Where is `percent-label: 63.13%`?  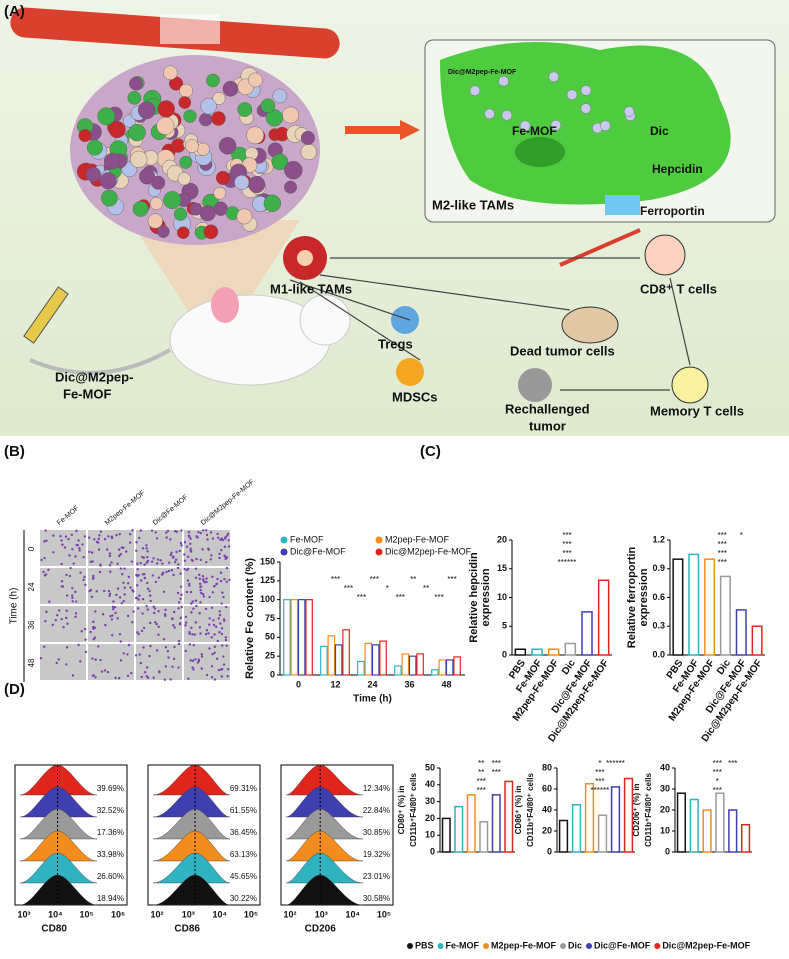 percent-label: 63.13% is located at coordinates (243, 854).